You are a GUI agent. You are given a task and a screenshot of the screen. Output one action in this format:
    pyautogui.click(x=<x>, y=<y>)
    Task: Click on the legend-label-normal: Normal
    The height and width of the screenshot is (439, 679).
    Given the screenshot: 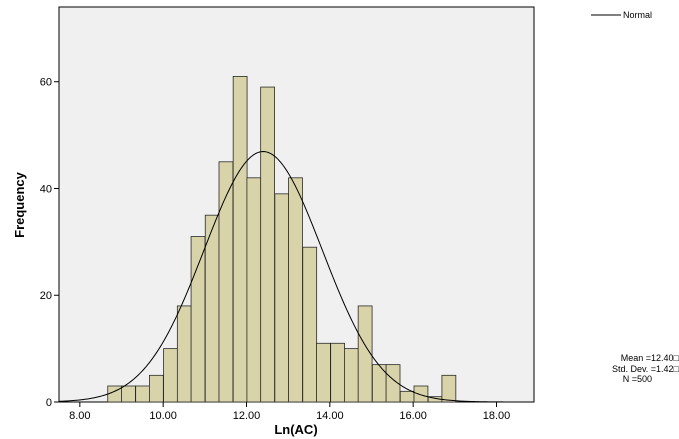 What is the action you would take?
    pyautogui.click(x=637, y=15)
    